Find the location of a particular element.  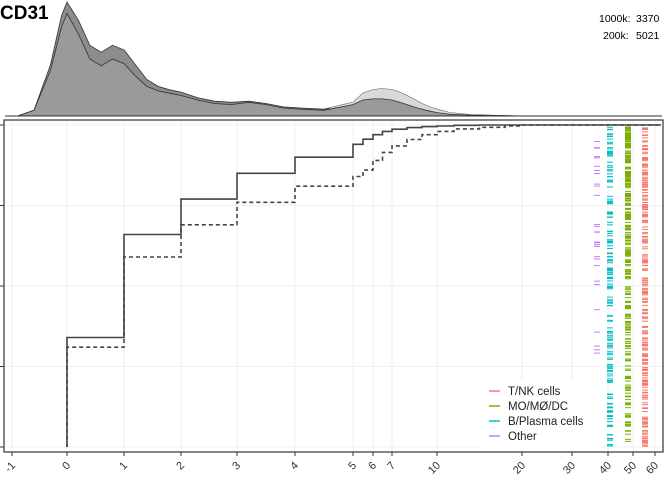

x-tick-label-3: 2 is located at coordinates (180, 466).